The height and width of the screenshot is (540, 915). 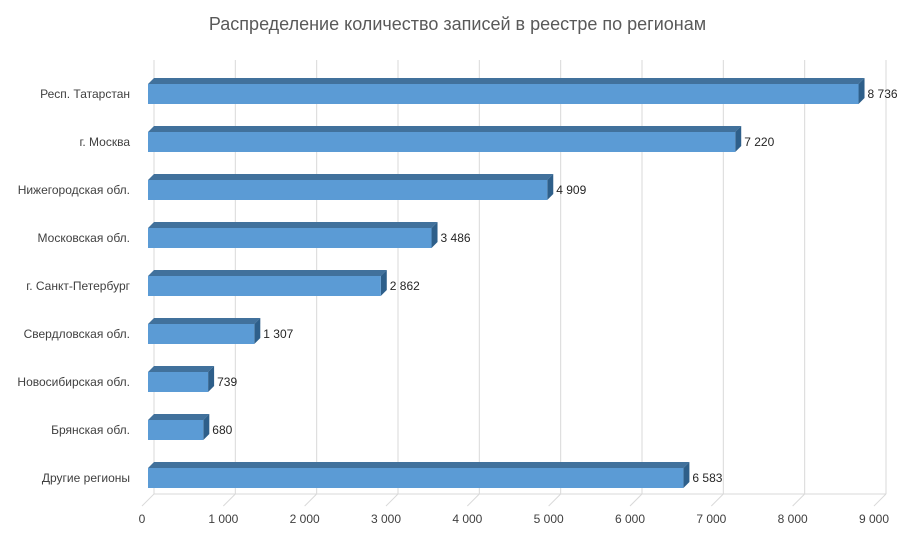 What do you see at coordinates (711, 519) in the screenshot?
I see `x-tick-label: 7 000` at bounding box center [711, 519].